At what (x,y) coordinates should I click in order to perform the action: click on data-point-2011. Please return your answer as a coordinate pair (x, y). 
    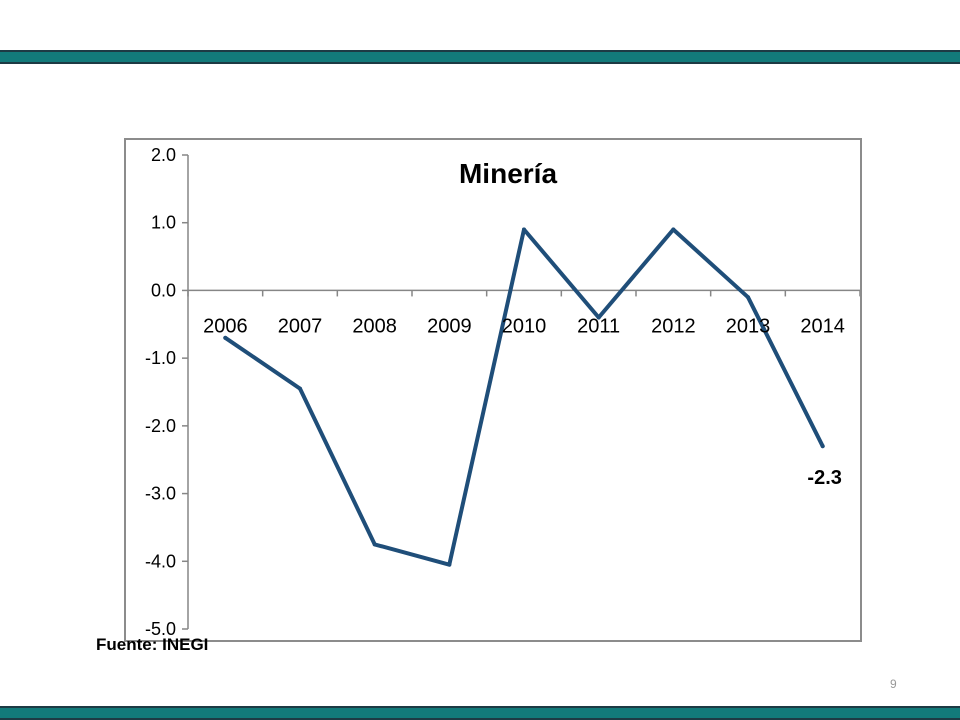
    Looking at the image, I should click on (598, 317).